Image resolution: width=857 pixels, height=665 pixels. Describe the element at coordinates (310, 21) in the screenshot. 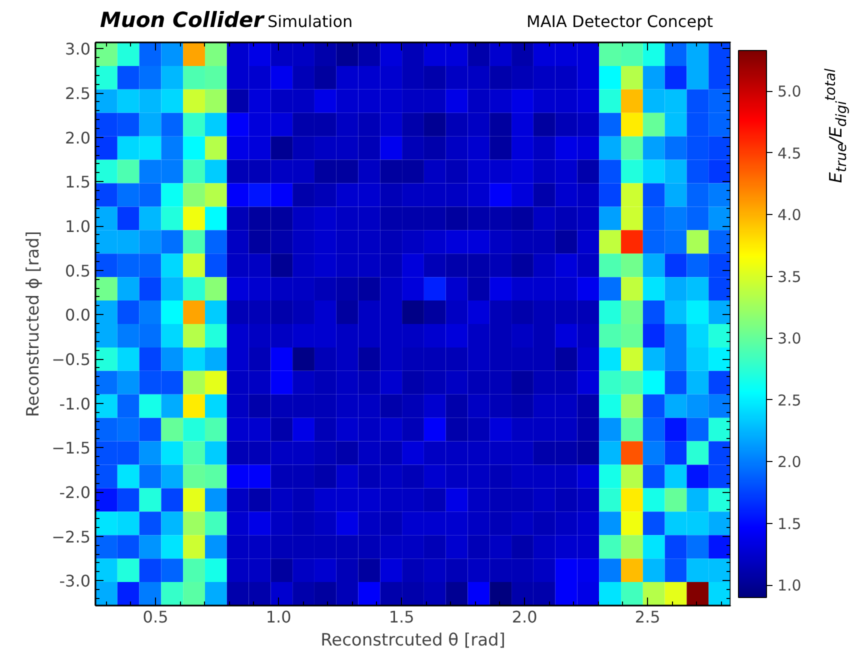

I see `chart-subtitle: Simulation` at that location.